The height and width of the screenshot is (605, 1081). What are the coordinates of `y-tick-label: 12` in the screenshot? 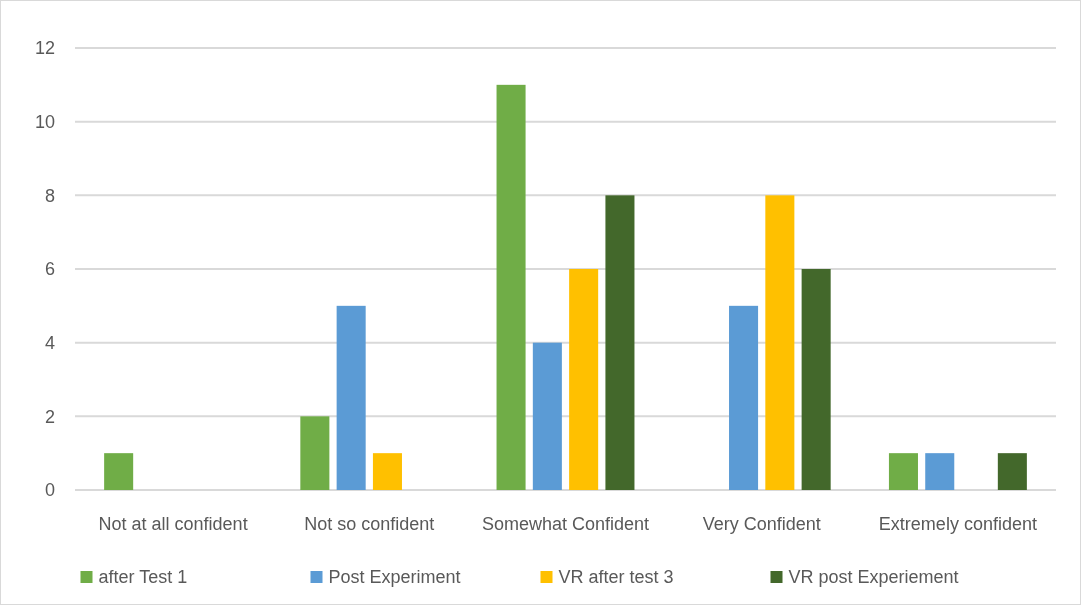 It's located at (44, 48).